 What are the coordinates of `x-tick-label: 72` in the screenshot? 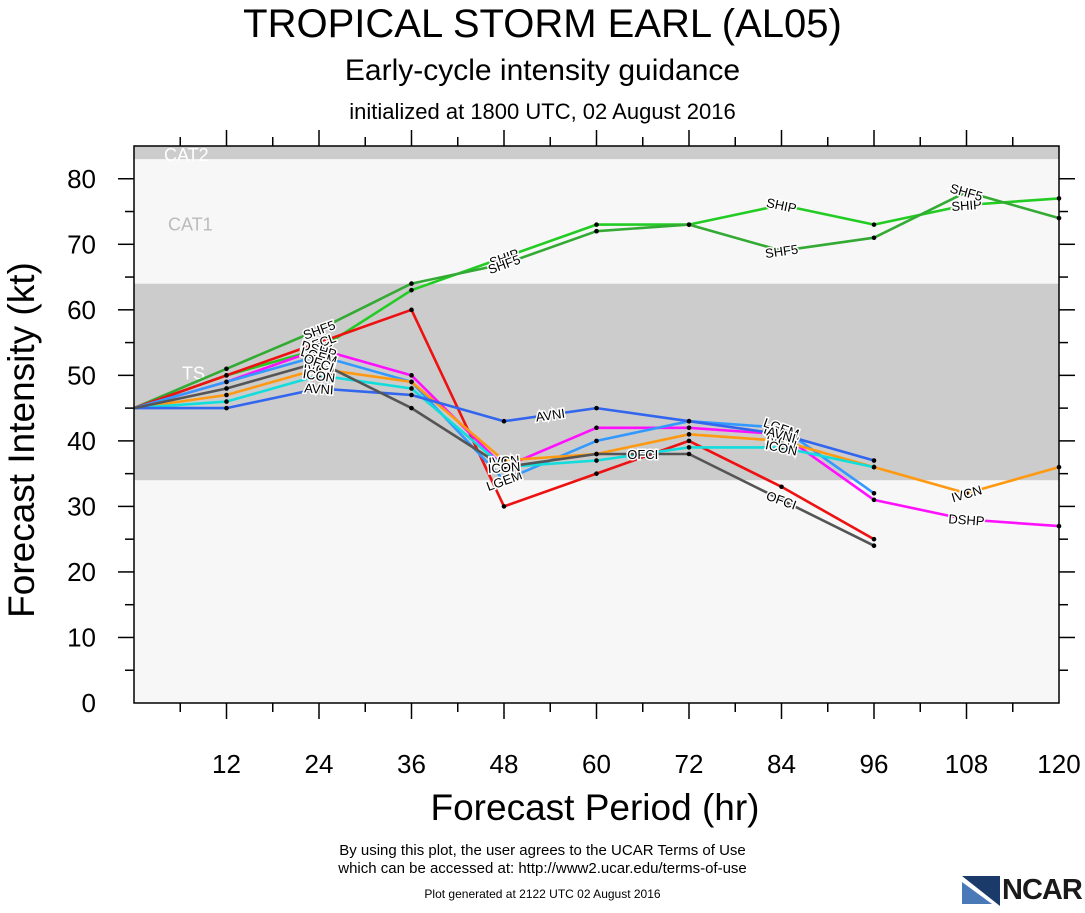 It's located at (689, 764).